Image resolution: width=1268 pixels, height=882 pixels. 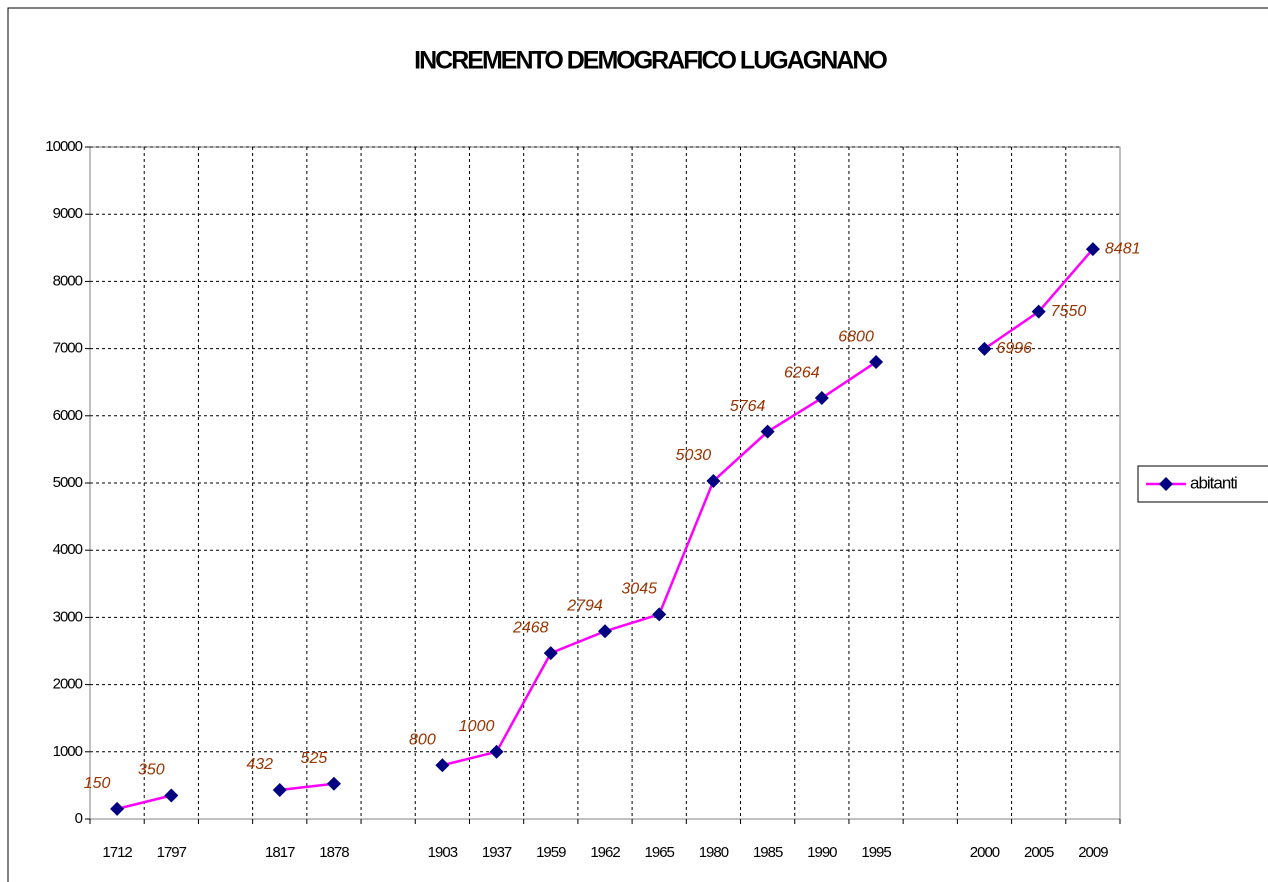 What do you see at coordinates (1123, 248) in the screenshot?
I see `data-label: 8481` at bounding box center [1123, 248].